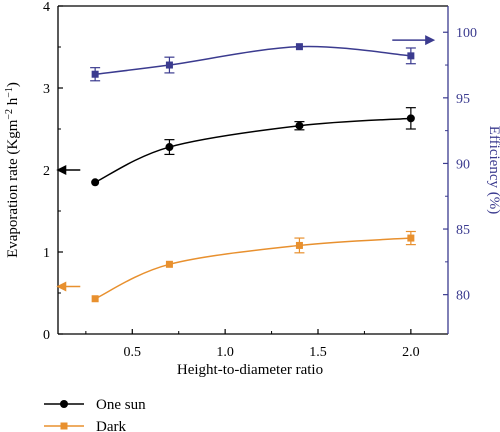 Image resolution: width=500 pixels, height=432 pixels. I want to click on legend-label: One sun, so click(121, 405).